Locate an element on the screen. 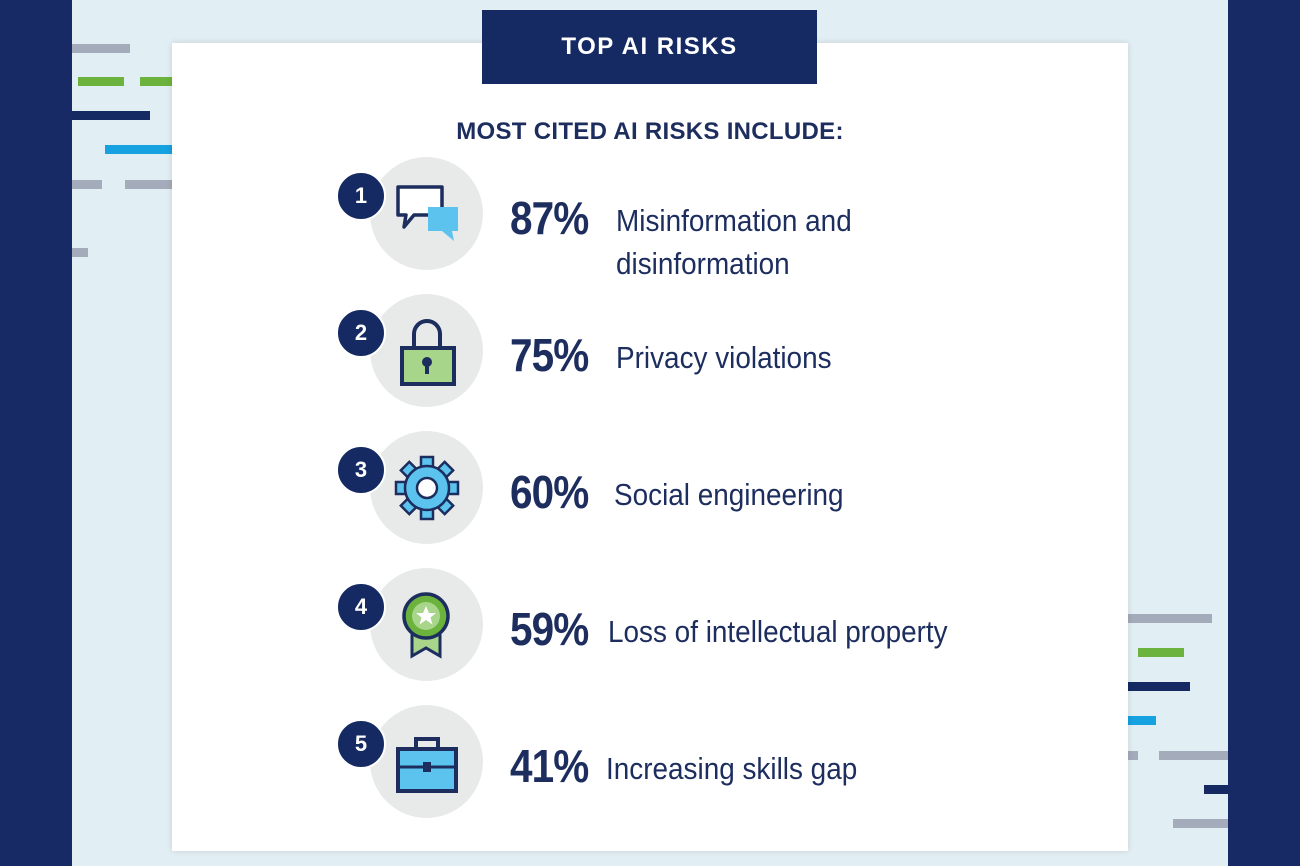 The width and height of the screenshot is (1300, 866). risk-item: 2 75% Privacy violations is located at coordinates (716, 352).